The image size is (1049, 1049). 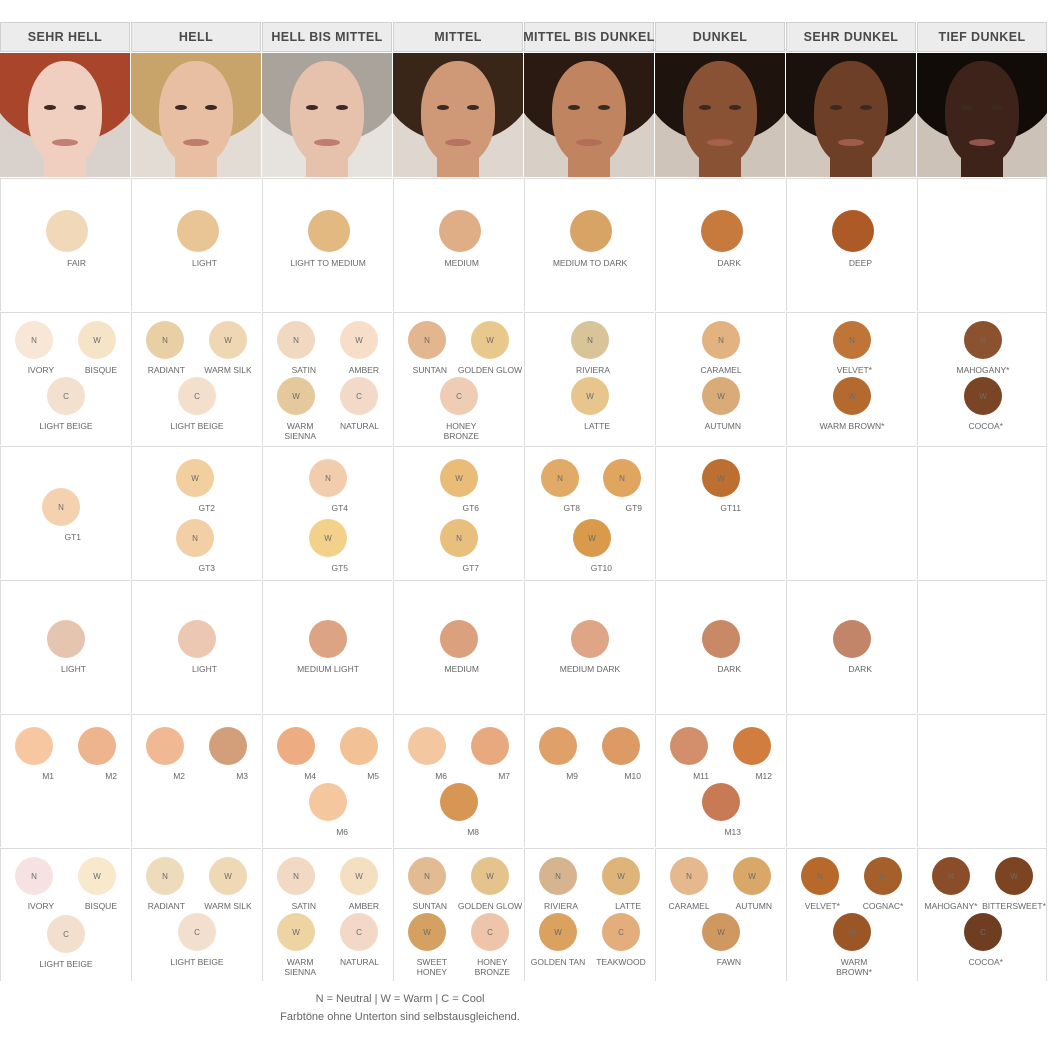 I want to click on shade-cell: DARK, so click(x=720, y=244).